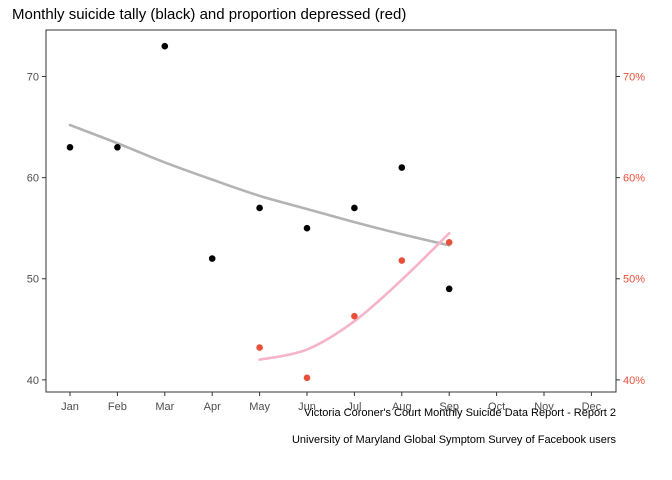 This screenshot has width=672, height=480. Describe the element at coordinates (212, 407) in the screenshot. I see `x-tick-label: Apr` at that location.